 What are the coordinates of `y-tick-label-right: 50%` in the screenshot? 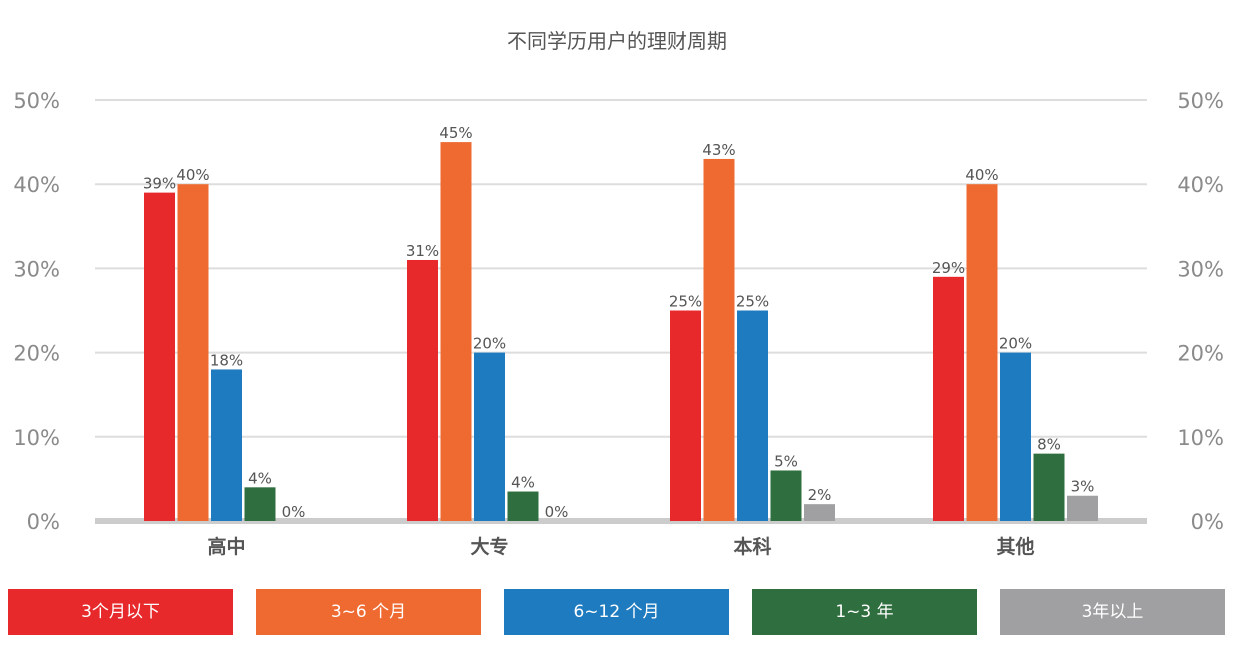 It's located at (1200, 101).